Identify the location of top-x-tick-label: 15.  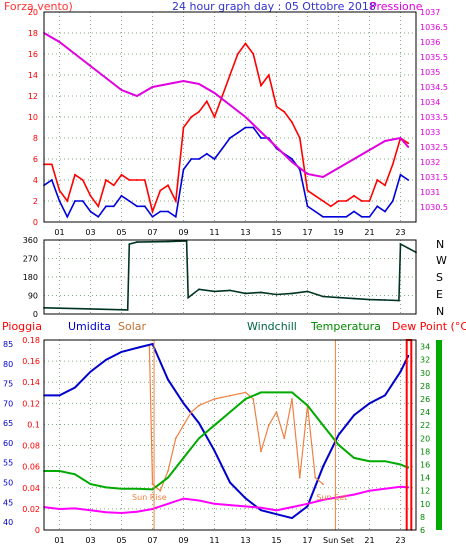
(276, 232).